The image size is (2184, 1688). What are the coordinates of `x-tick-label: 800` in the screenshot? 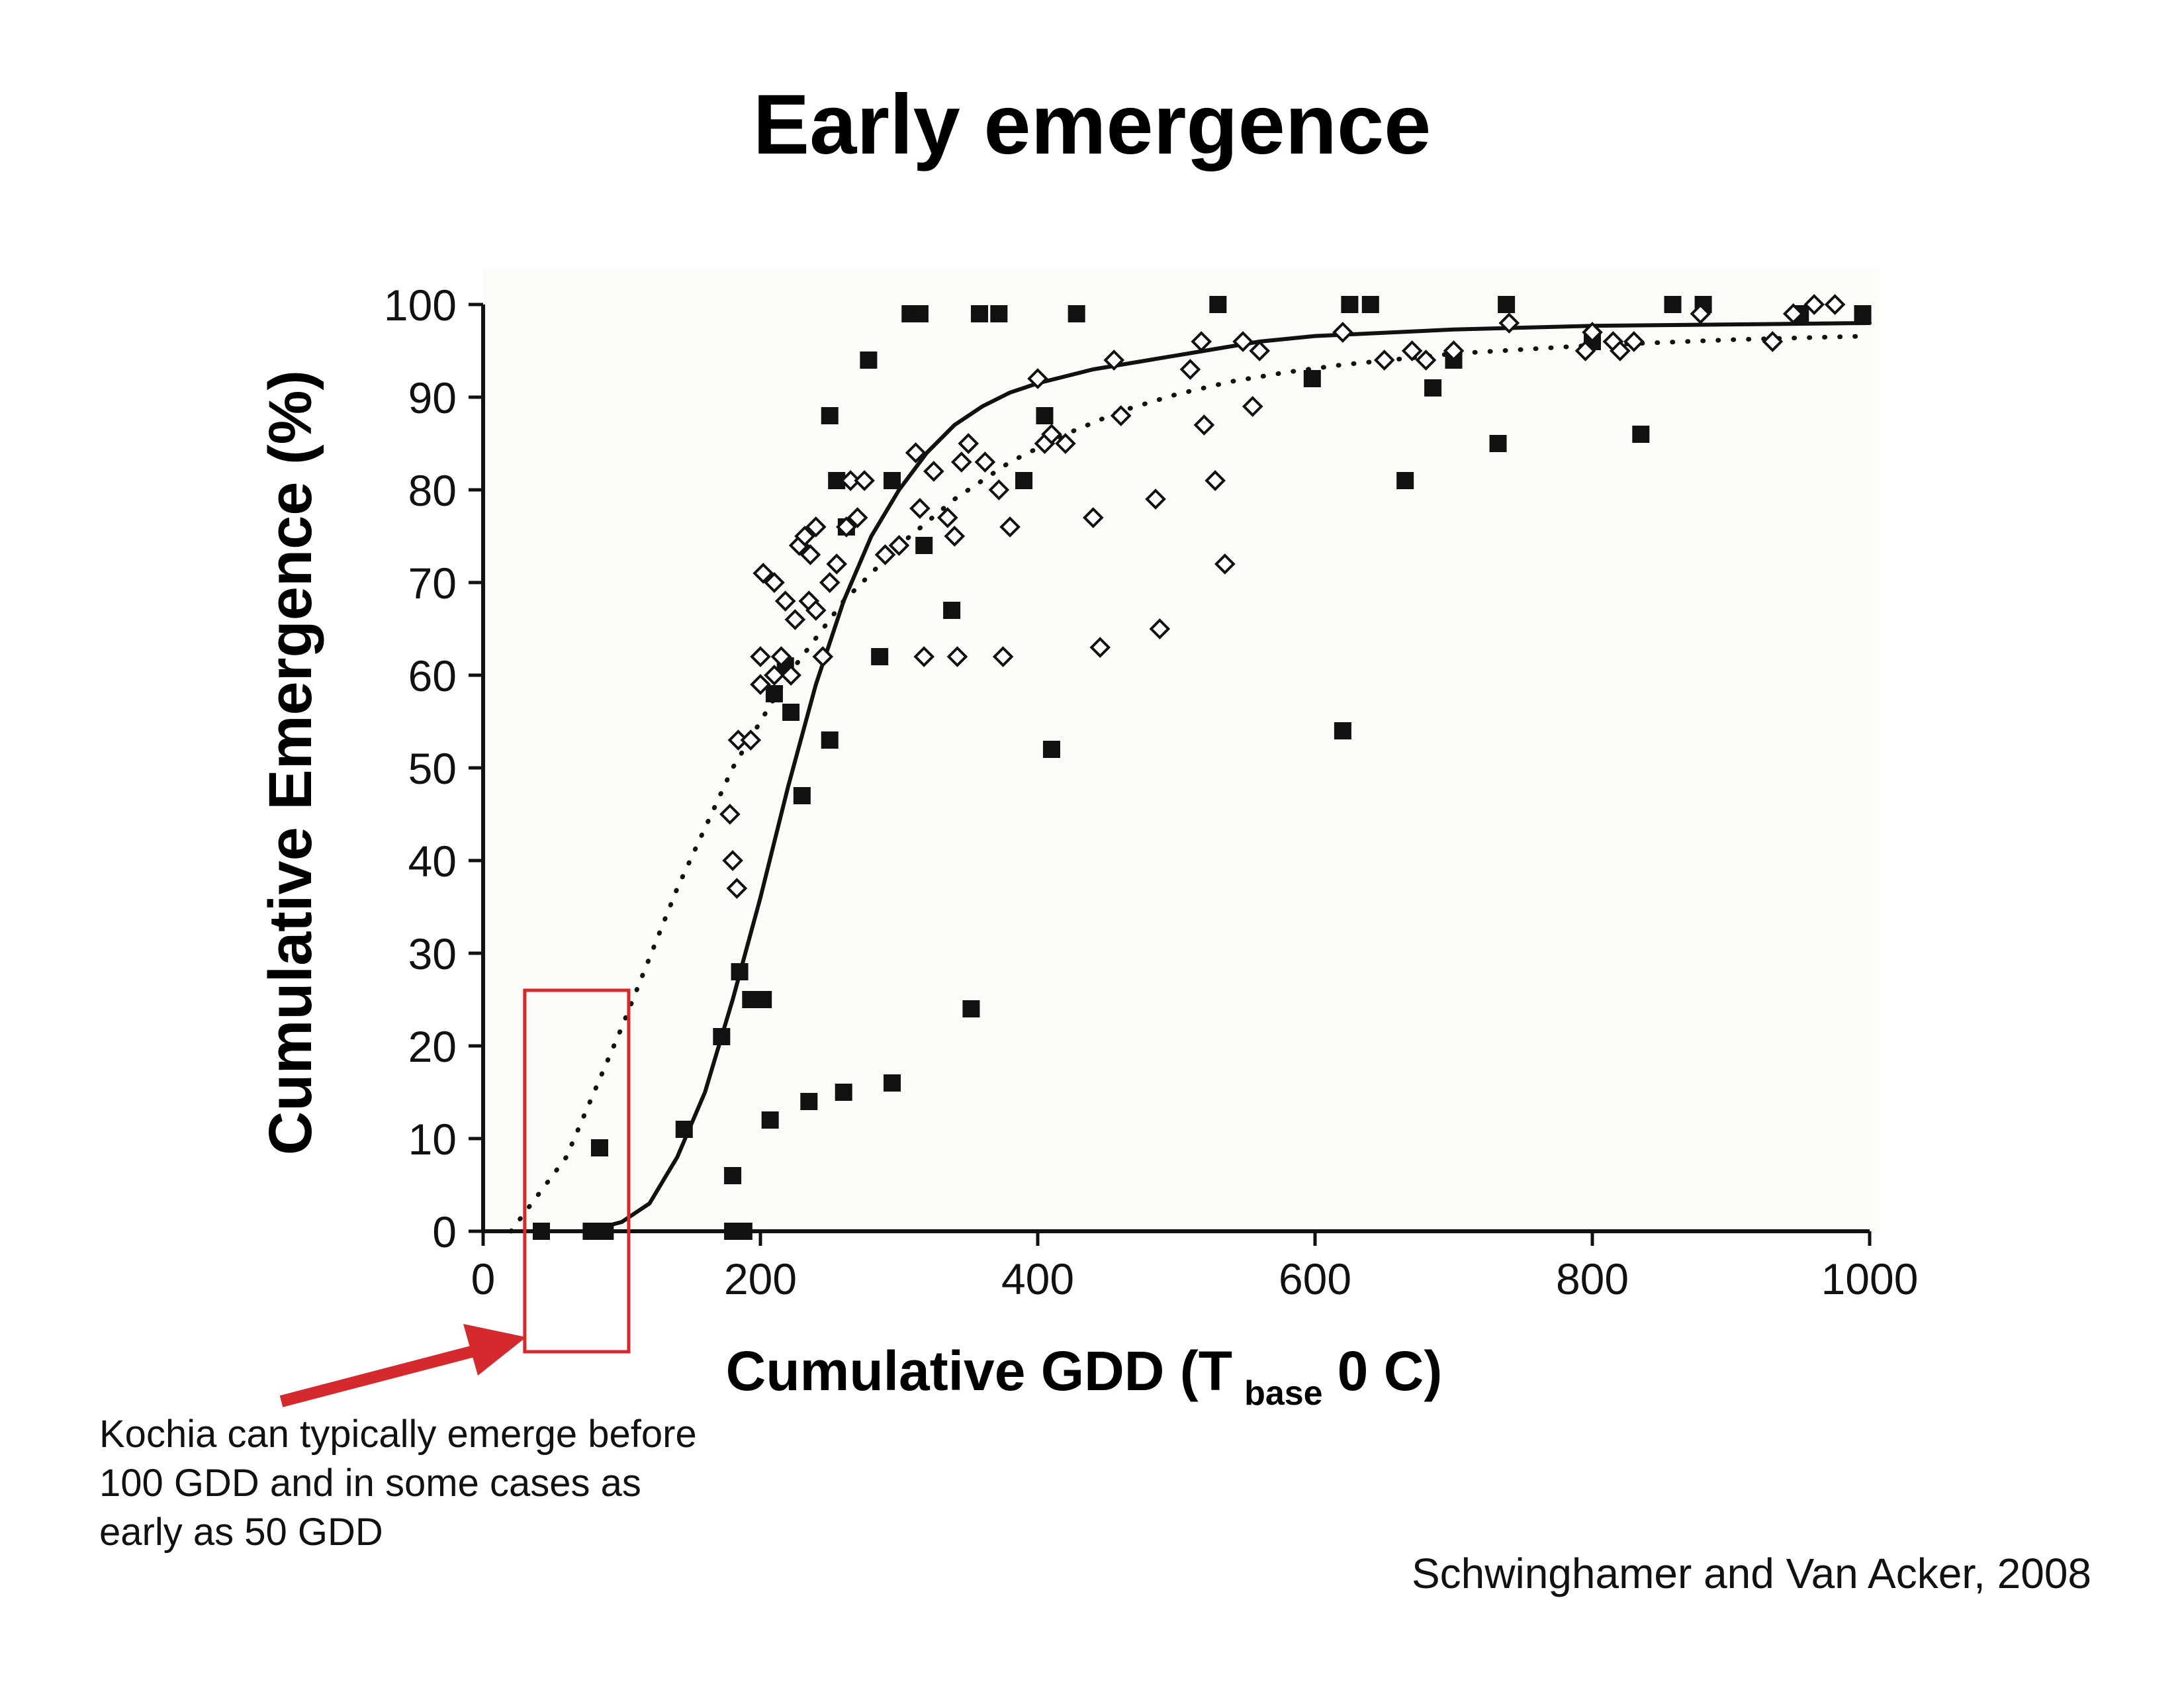 It's located at (1592, 1278).